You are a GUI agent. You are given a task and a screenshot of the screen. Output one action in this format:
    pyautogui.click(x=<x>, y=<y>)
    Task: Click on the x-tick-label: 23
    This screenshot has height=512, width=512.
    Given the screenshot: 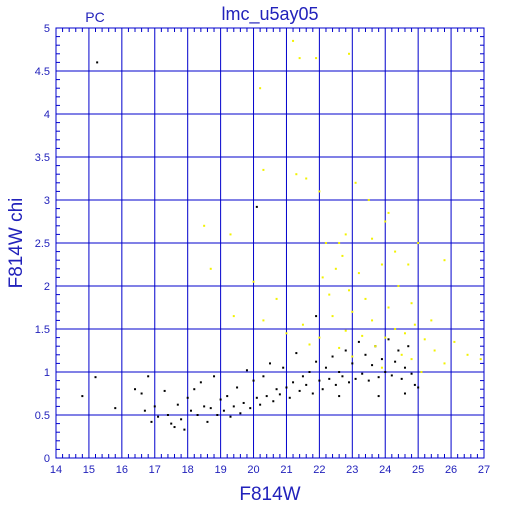 What is the action you would take?
    pyautogui.click(x=352, y=470)
    